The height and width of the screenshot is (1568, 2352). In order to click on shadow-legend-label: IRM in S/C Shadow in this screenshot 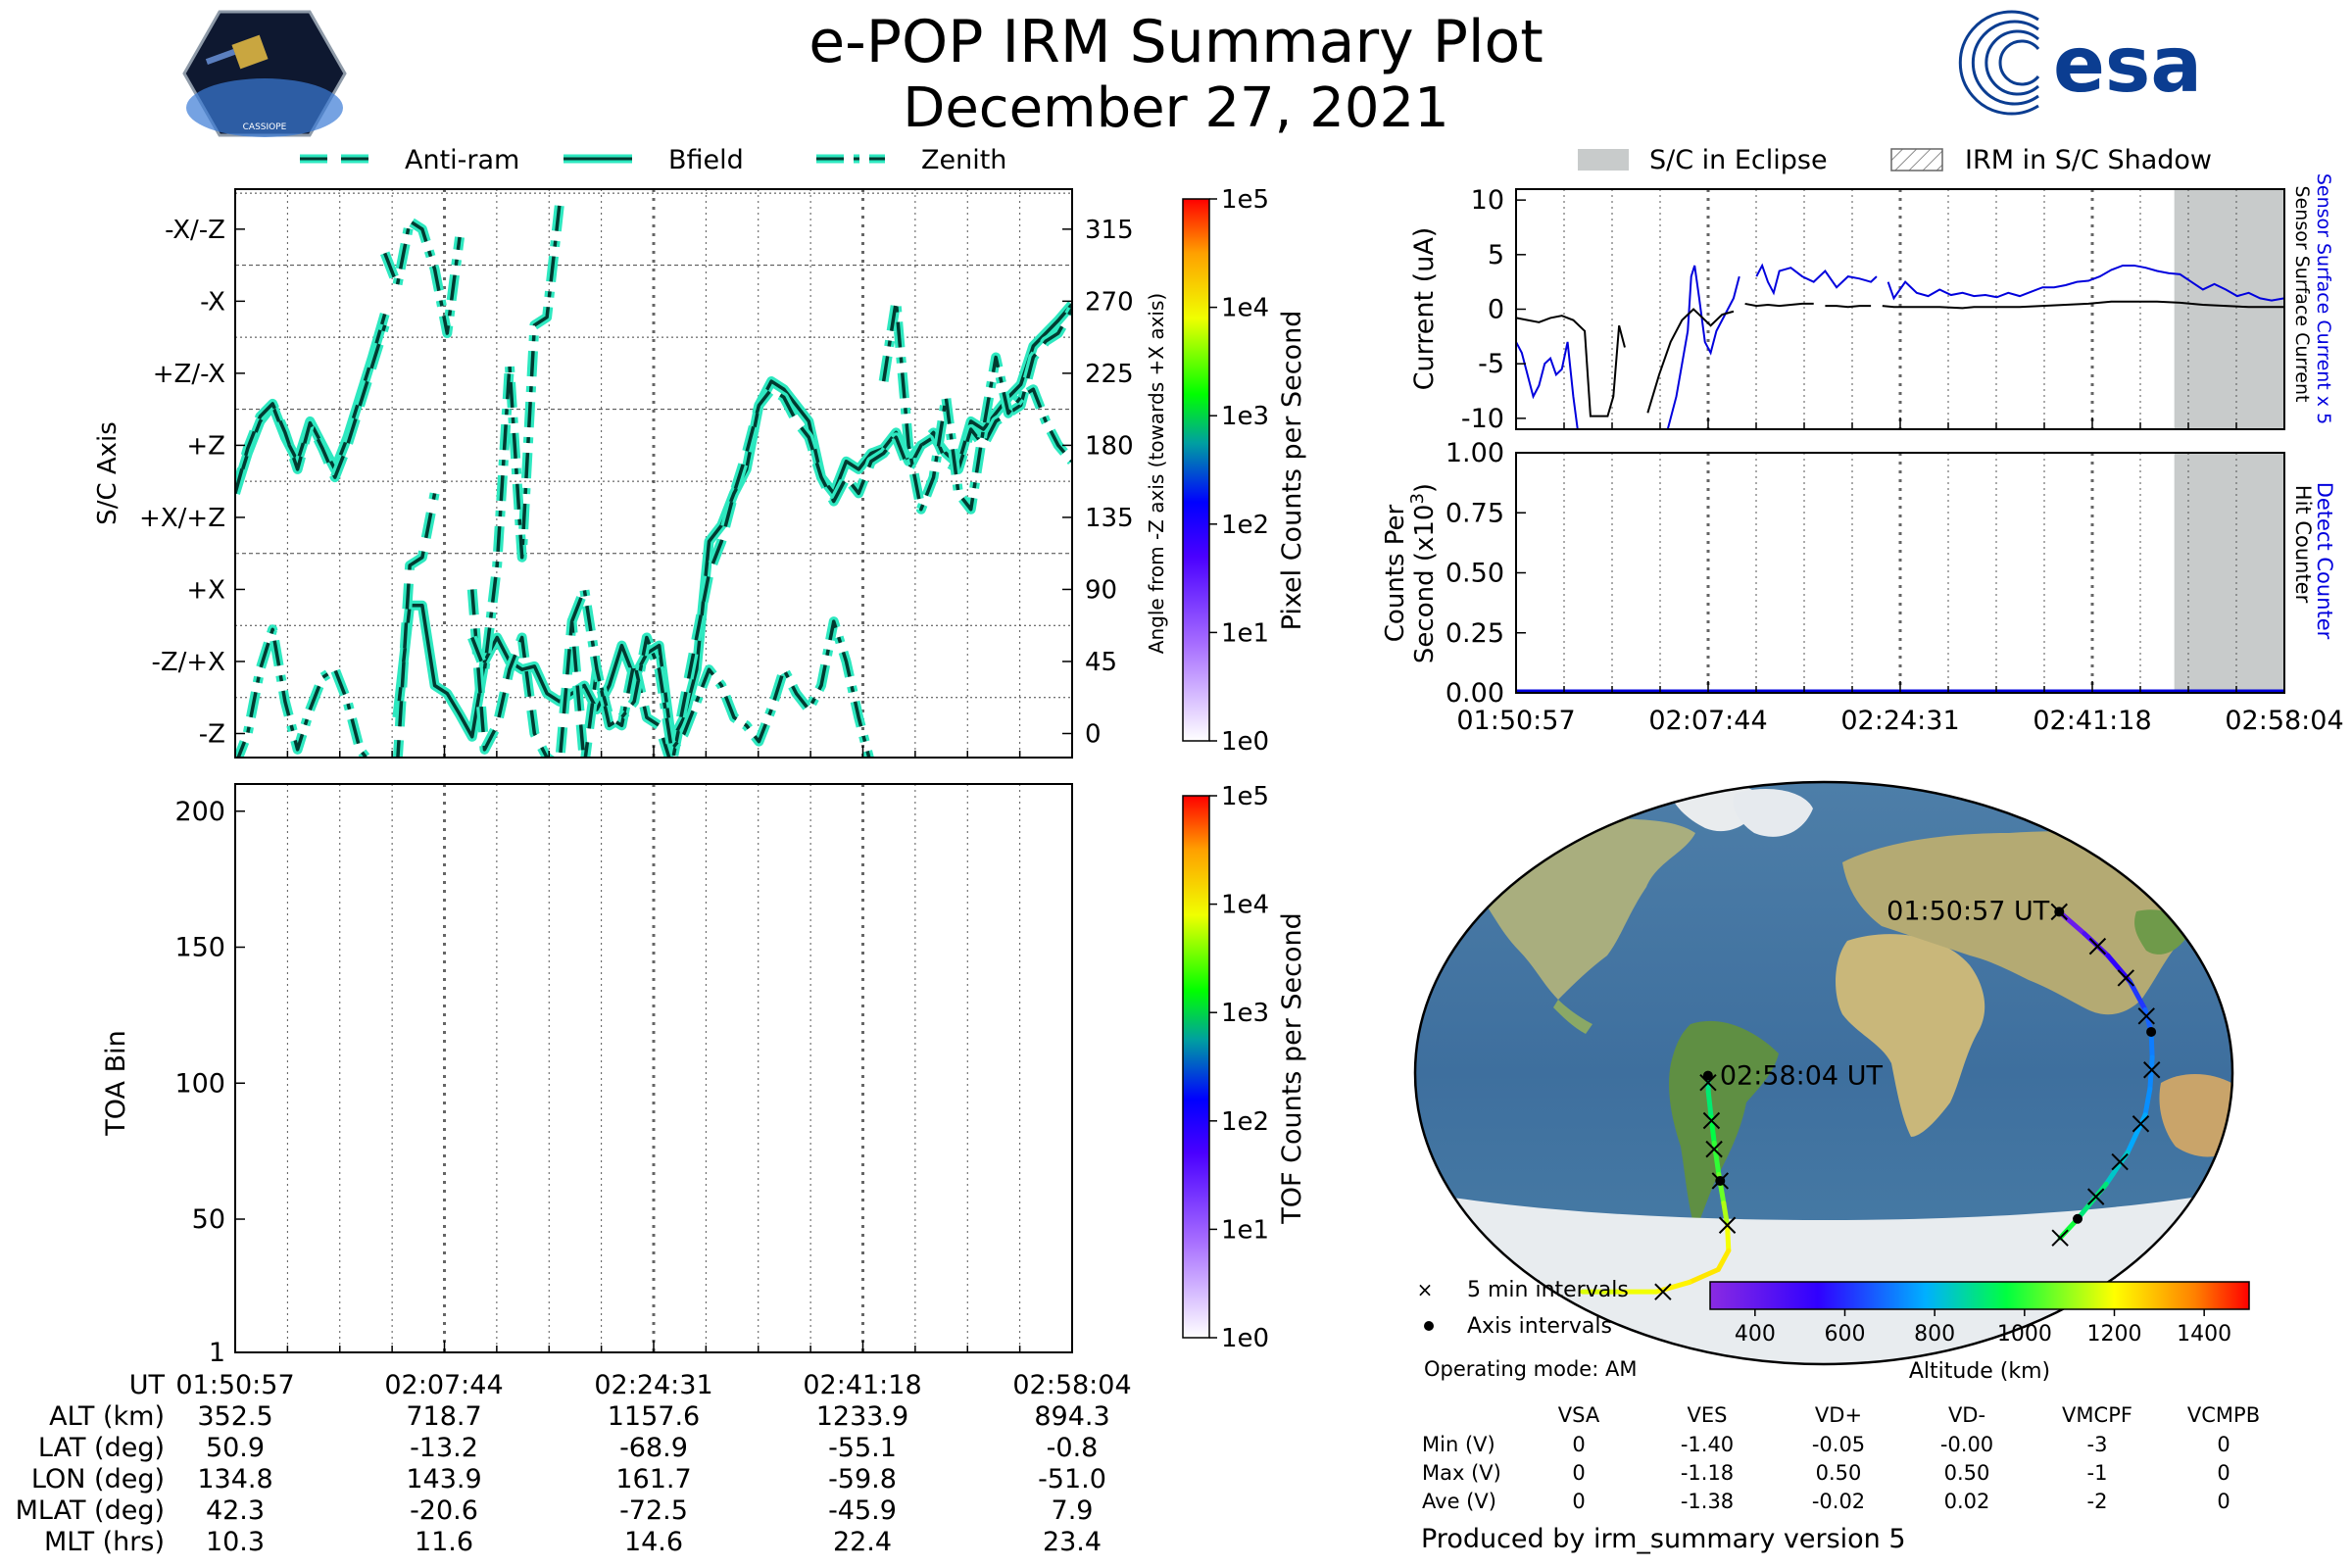, I will do `click(2088, 160)`.